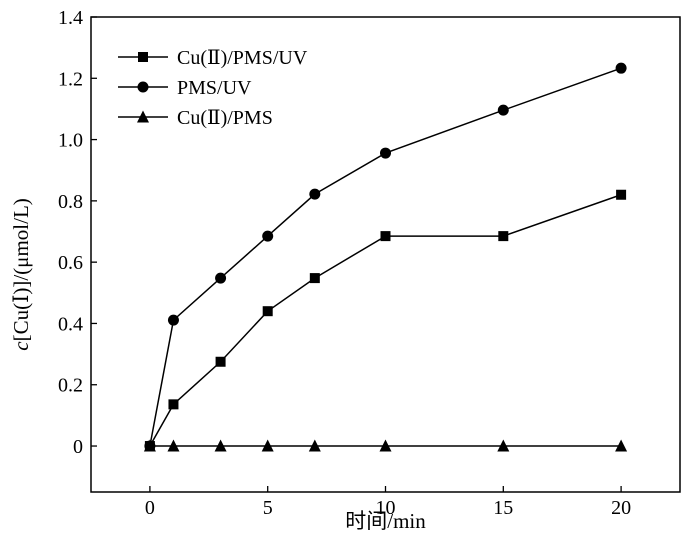  I want to click on legend-label: Cu(Ⅱ)/PMS/UV, so click(242, 58).